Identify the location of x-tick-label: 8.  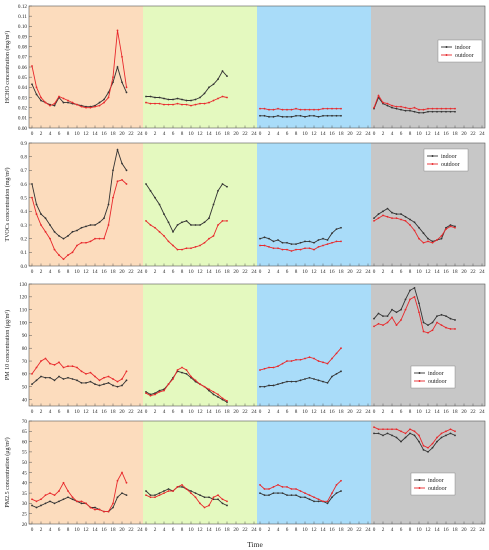
(182, 272).